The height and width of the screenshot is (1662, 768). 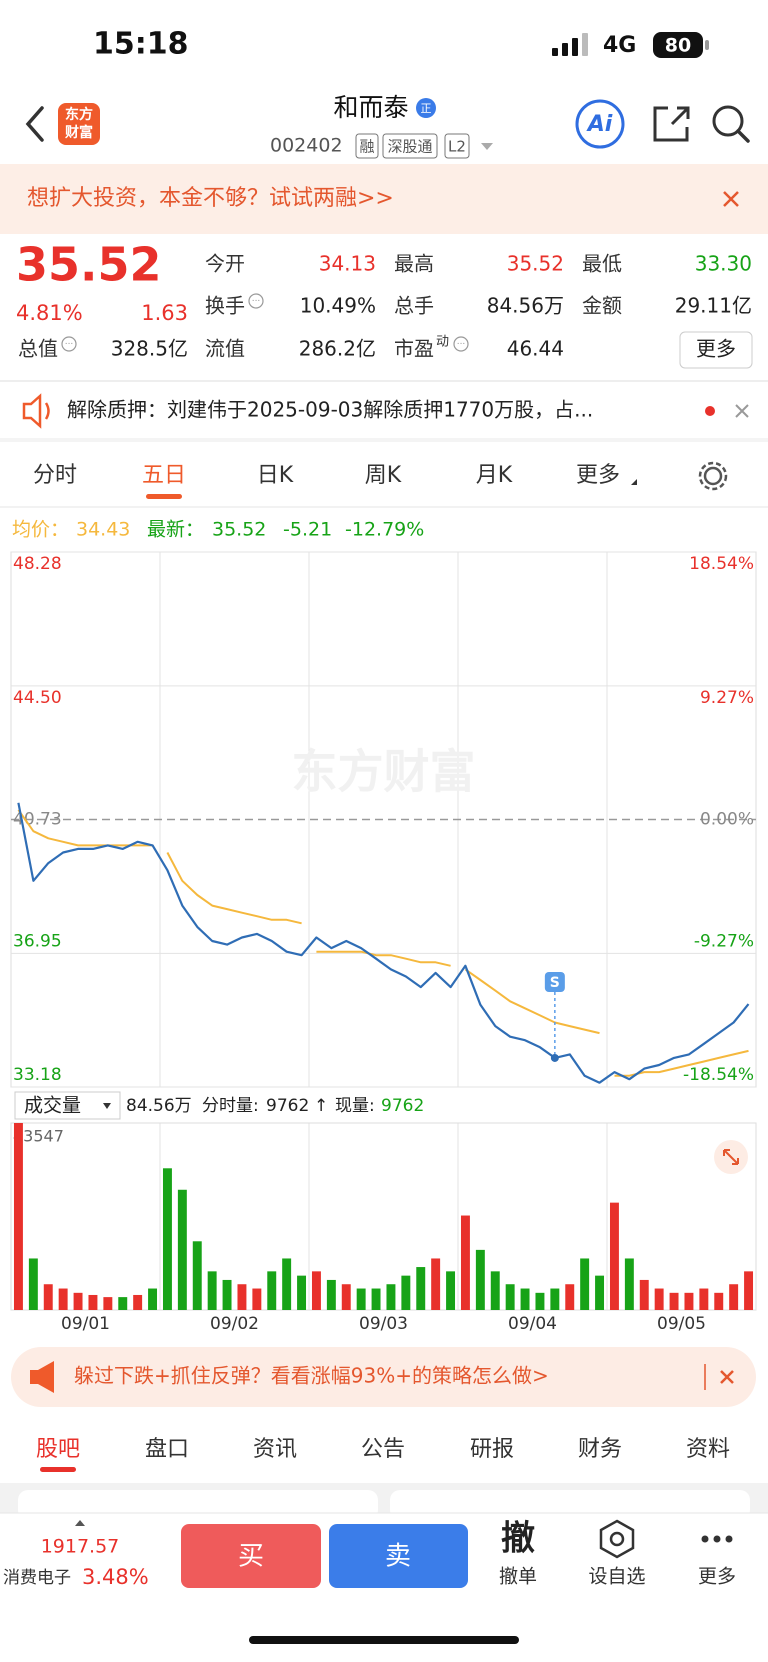 I want to click on field-value: 10.49%, so click(x=338, y=306).